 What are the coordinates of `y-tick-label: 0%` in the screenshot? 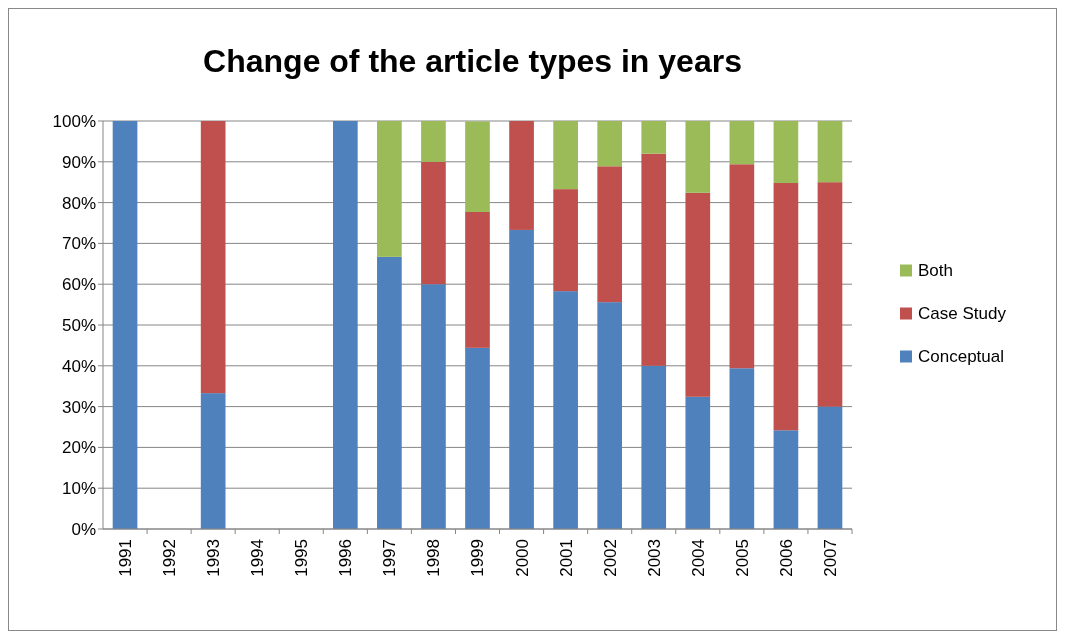 It's located at (83, 529).